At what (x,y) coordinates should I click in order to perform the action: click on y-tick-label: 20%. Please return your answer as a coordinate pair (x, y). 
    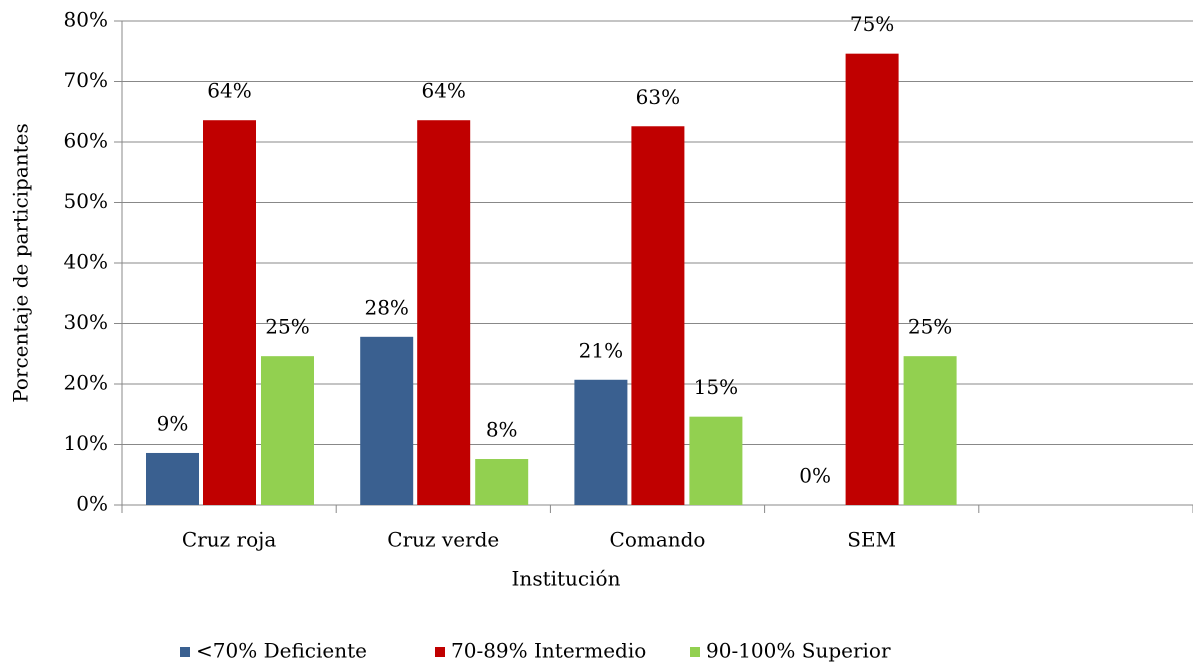
    Looking at the image, I should click on (86, 383).